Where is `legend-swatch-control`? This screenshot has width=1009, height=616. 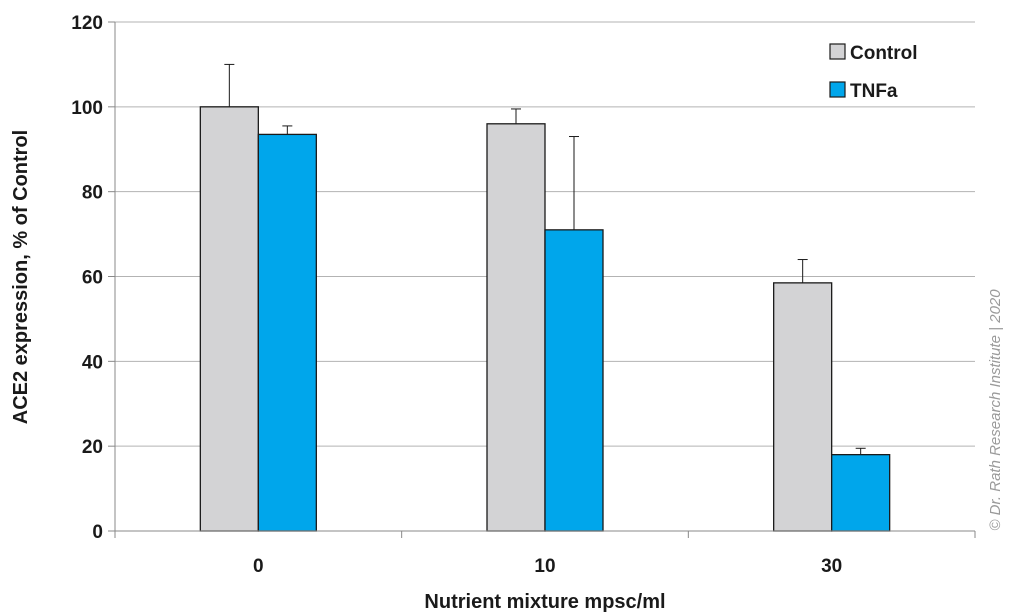
legend-swatch-control is located at coordinates (837, 51).